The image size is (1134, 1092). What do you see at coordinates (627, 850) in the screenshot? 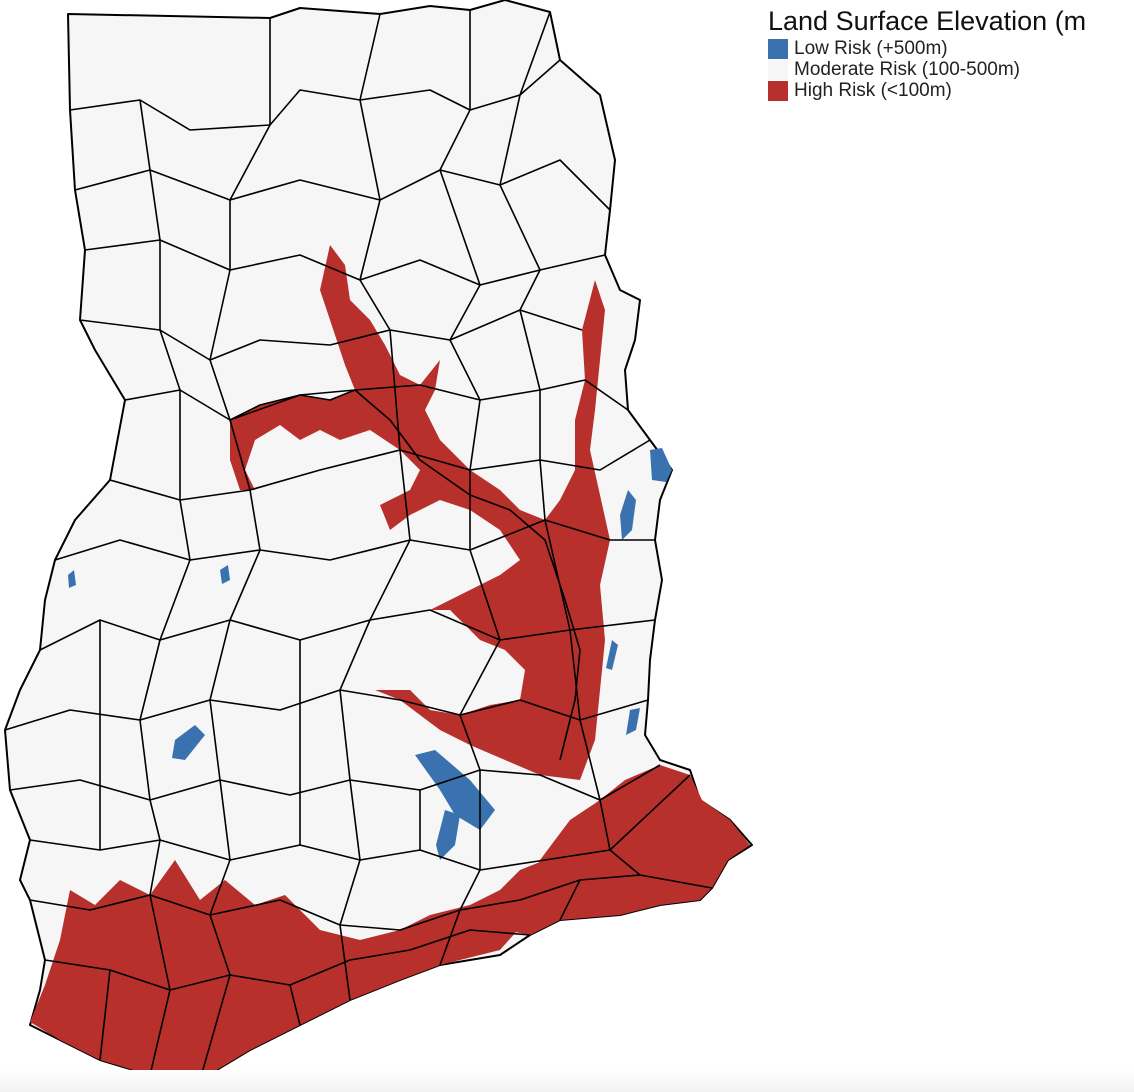
I see `coastal-lowland-east` at bounding box center [627, 850].